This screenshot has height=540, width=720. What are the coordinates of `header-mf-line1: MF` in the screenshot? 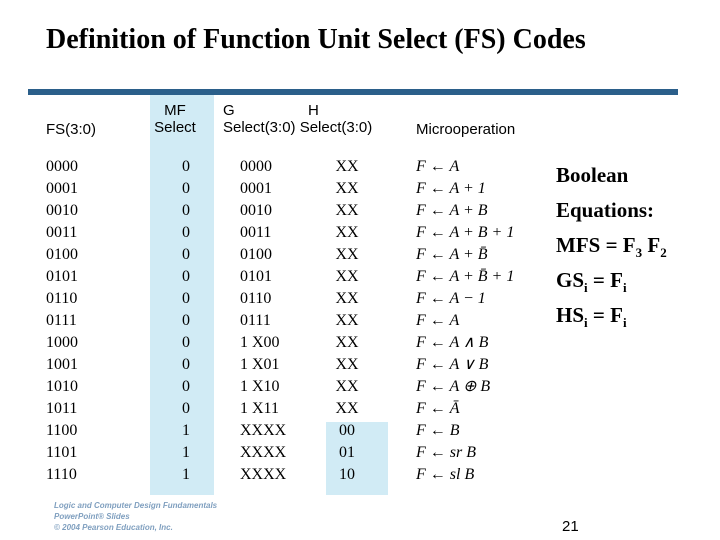 It's located at (175, 110).